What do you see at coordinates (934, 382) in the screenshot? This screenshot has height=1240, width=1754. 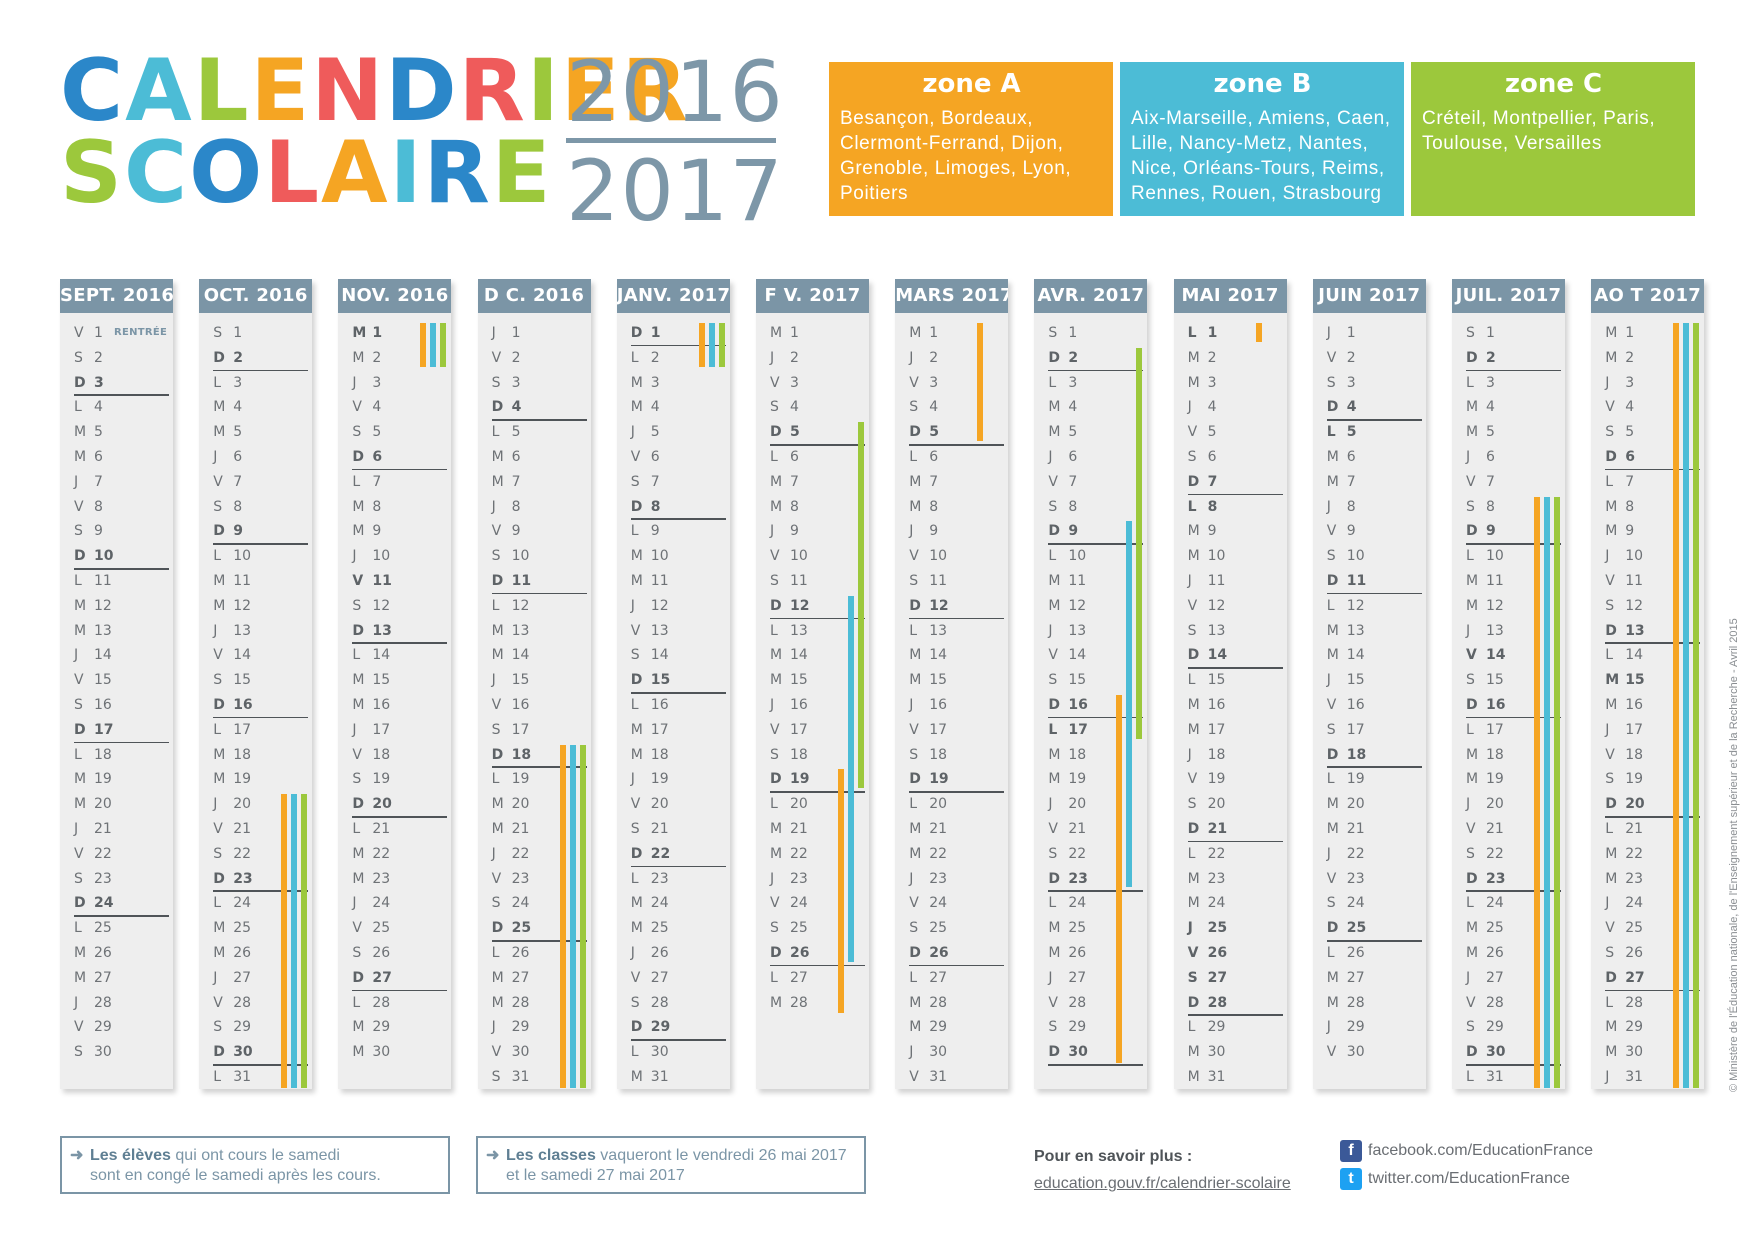 I see `day-number: 3` at bounding box center [934, 382].